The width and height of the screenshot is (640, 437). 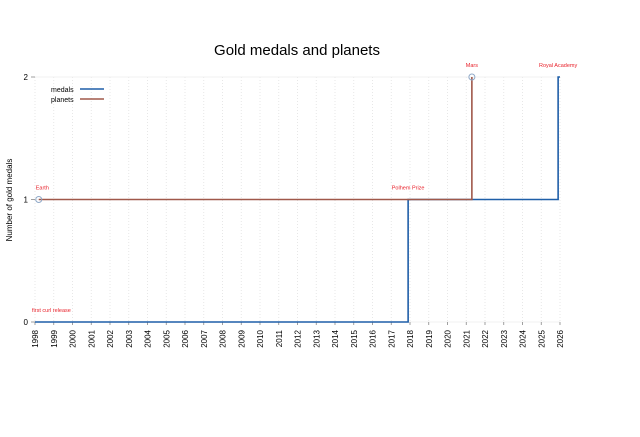 I want to click on y-tick-label: 1, so click(x=26, y=200).